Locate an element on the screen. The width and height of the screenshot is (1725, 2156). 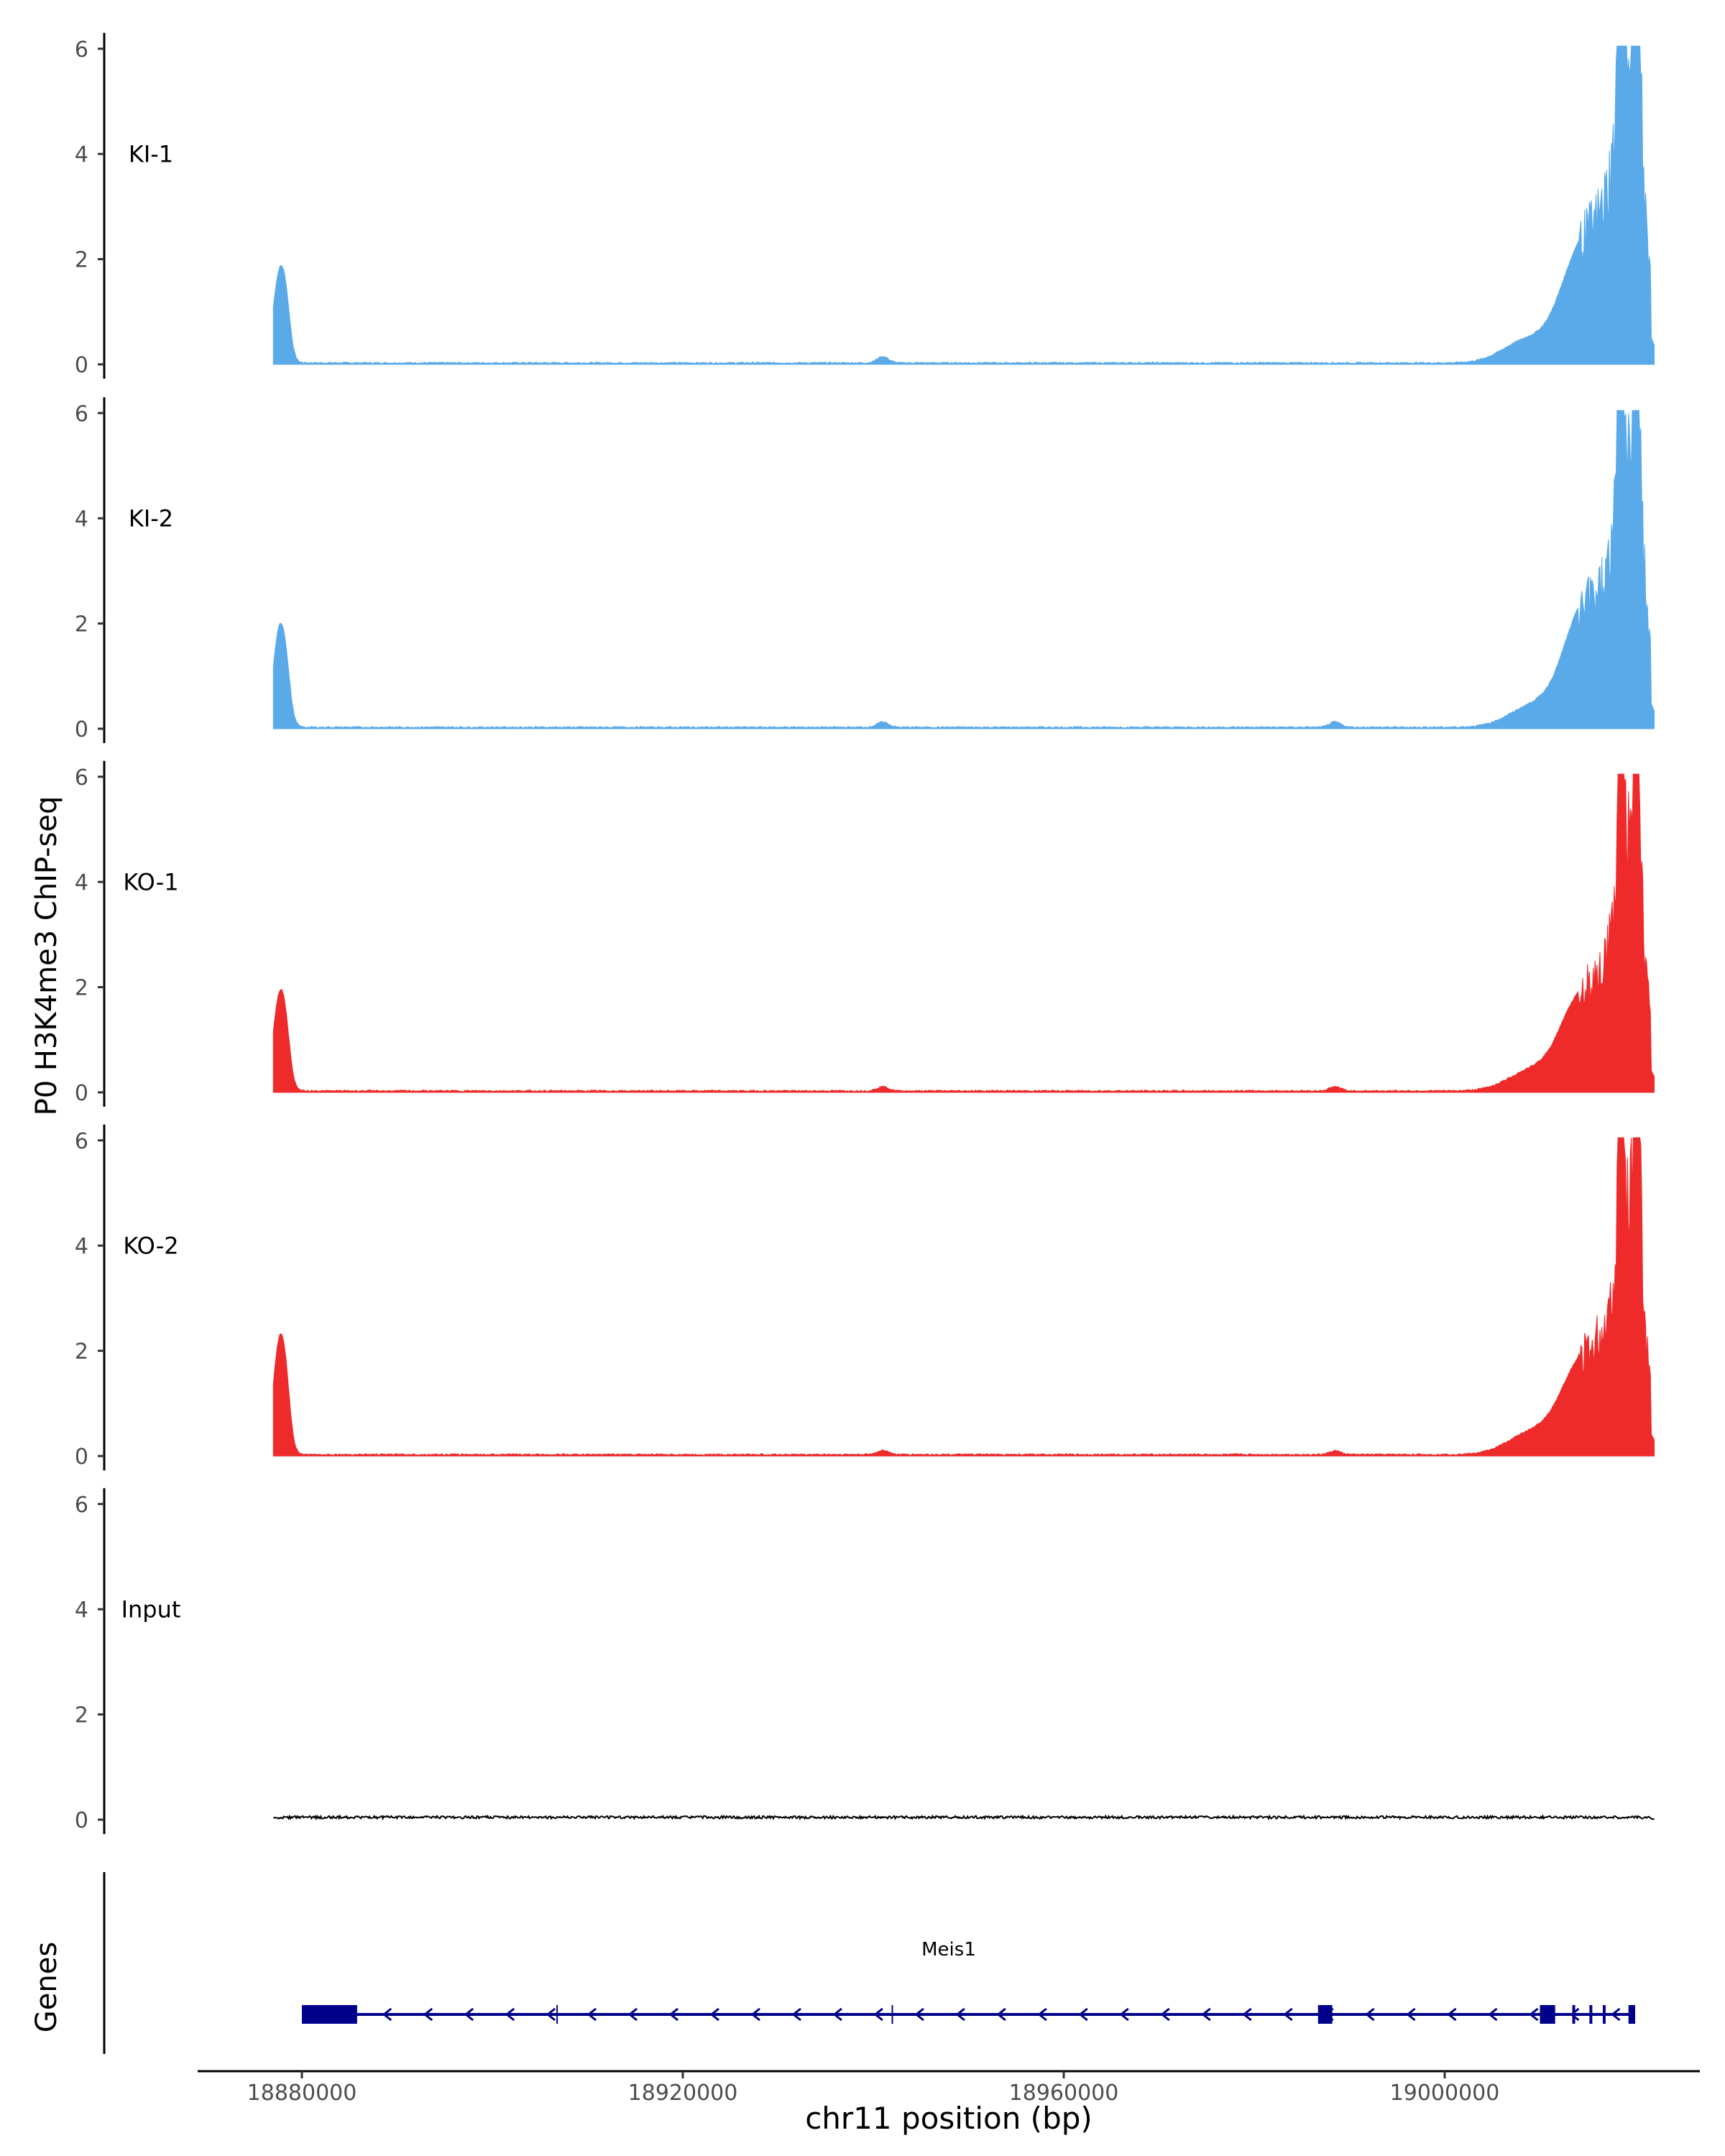
track-ko-2: 0 2 4 6 KO-2 is located at coordinates (865, 1297).